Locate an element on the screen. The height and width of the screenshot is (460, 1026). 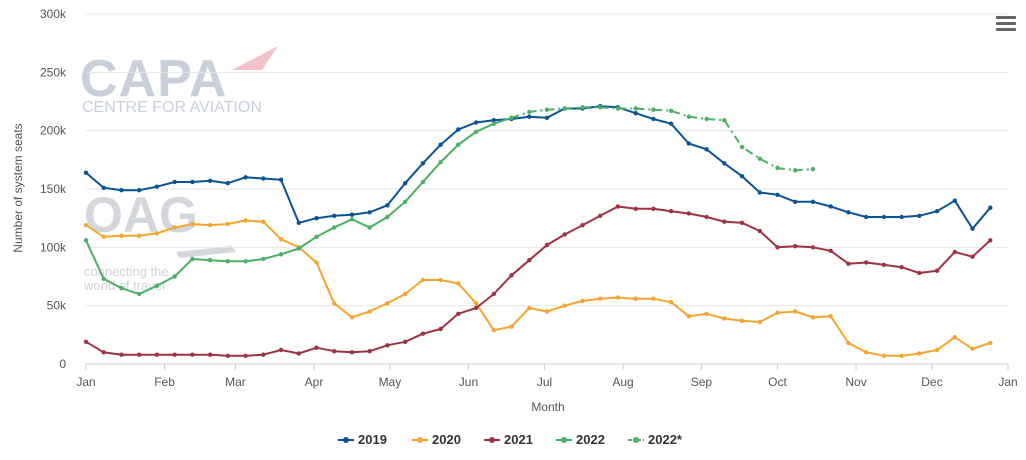
legend-item: 2021 is located at coordinates (508, 439).